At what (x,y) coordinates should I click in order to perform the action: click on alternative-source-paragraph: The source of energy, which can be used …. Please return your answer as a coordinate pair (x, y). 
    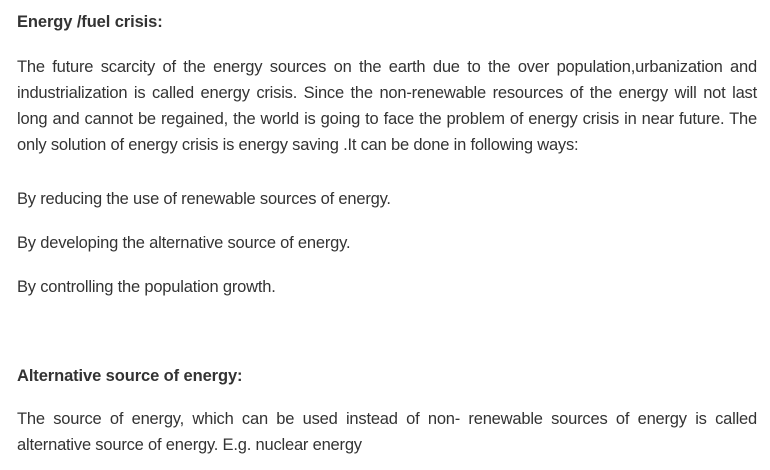
    Looking at the image, I should click on (387, 432).